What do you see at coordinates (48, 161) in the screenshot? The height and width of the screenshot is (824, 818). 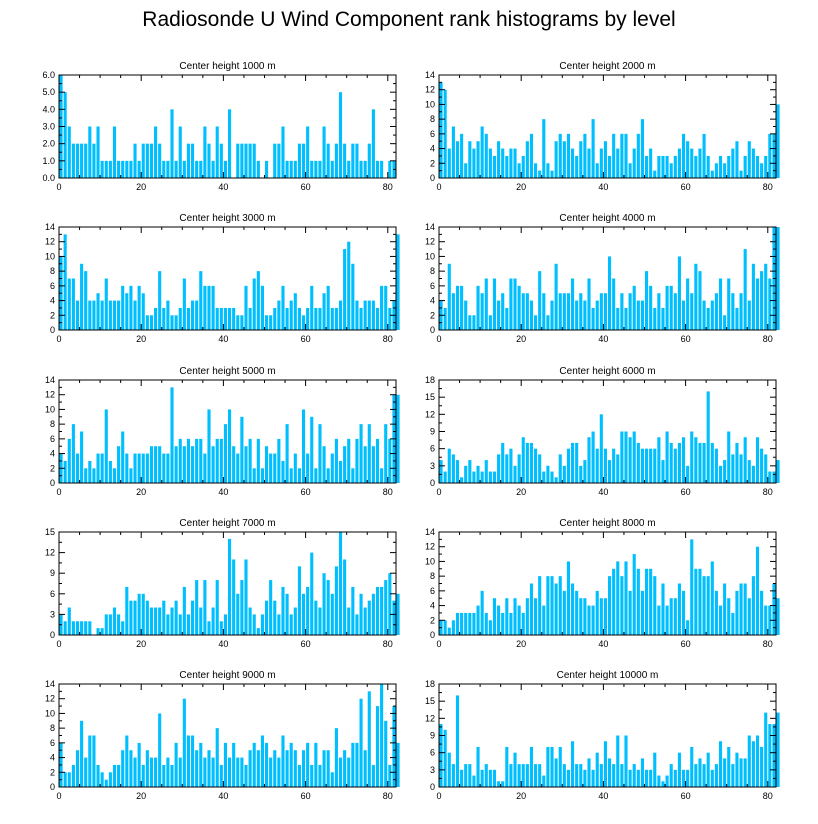 I see `y-tick-label: 1.0` at bounding box center [48, 161].